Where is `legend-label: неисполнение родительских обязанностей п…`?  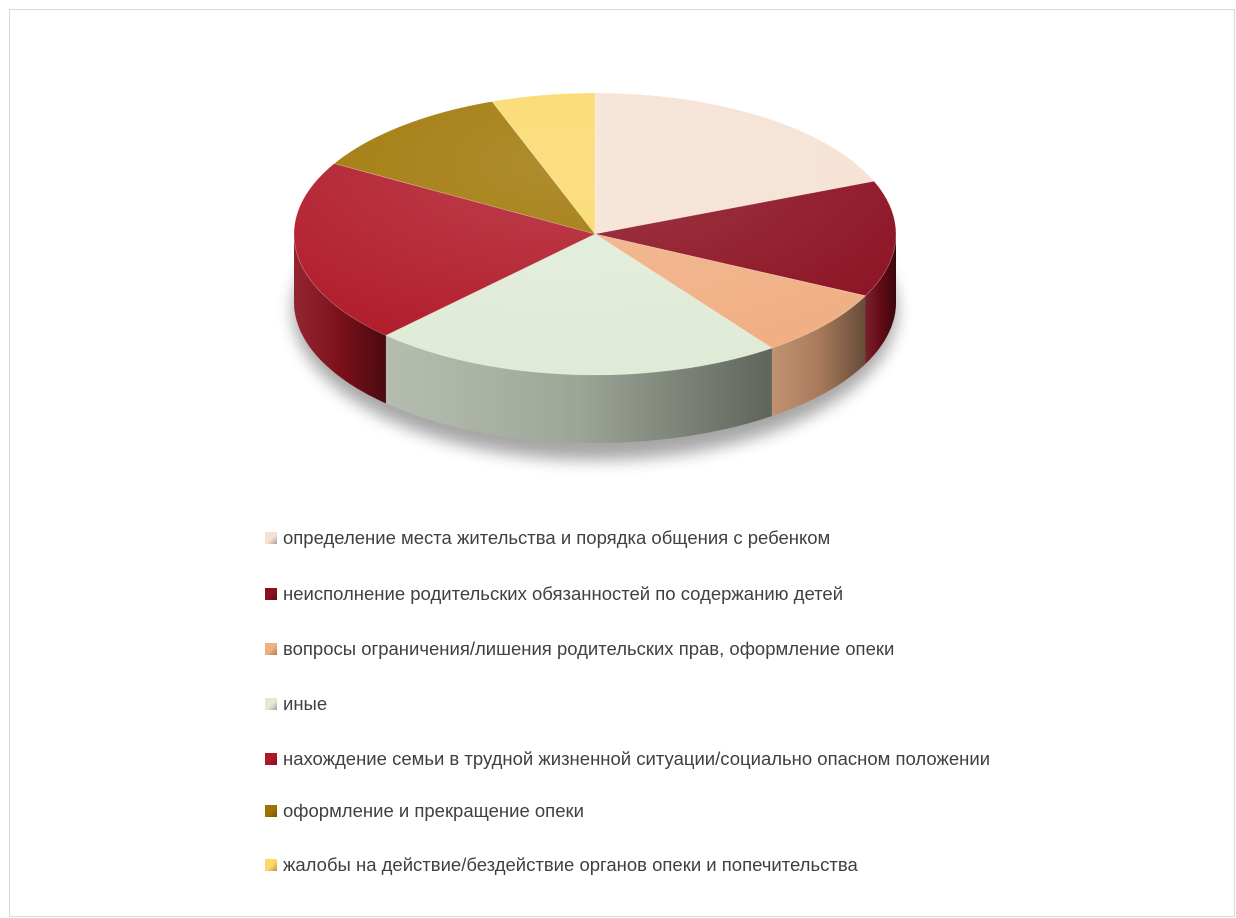
legend-label: неисполнение родительских обязанностей п… is located at coordinates (563, 593).